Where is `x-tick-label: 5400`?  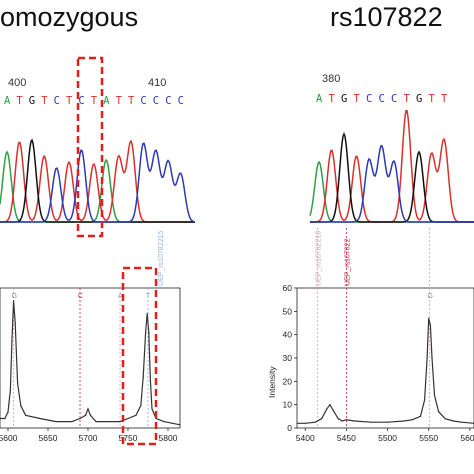
x-tick-label: 5400 is located at coordinates (305, 438).